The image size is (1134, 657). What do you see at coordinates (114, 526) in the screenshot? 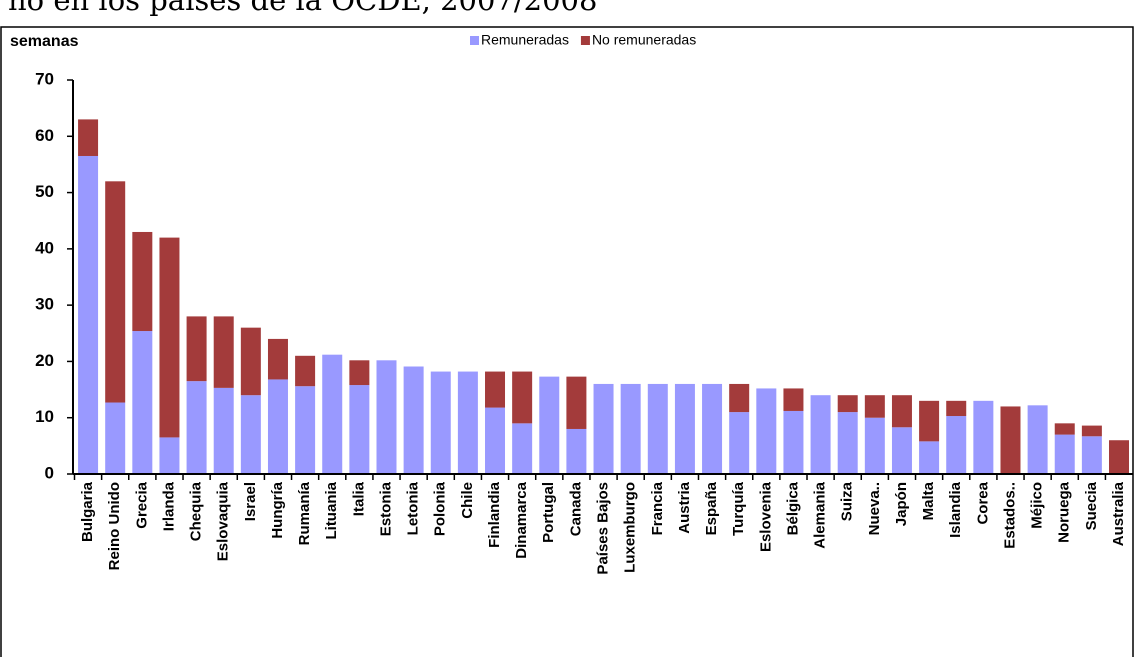
I see `x-tick-label: Reino Unido` at bounding box center [114, 526].